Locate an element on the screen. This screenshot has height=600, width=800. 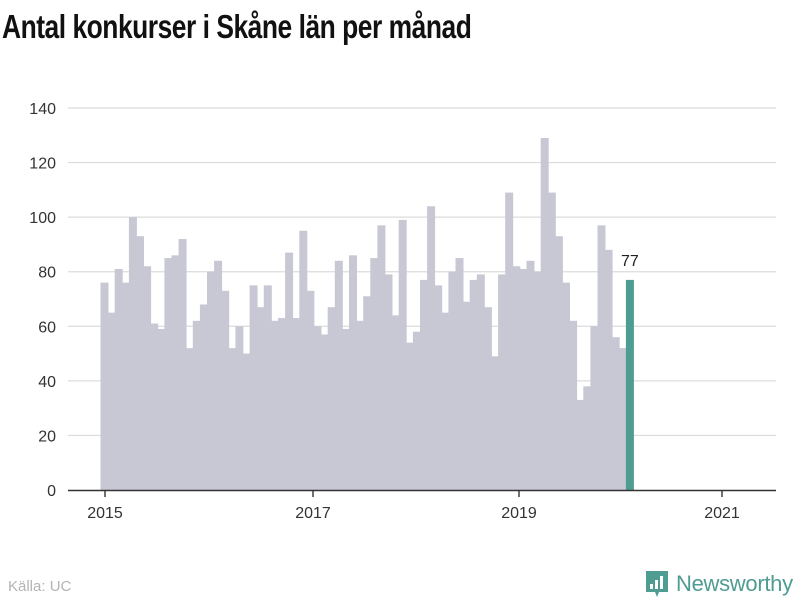
y-tick-label: 140 is located at coordinates (42, 109).